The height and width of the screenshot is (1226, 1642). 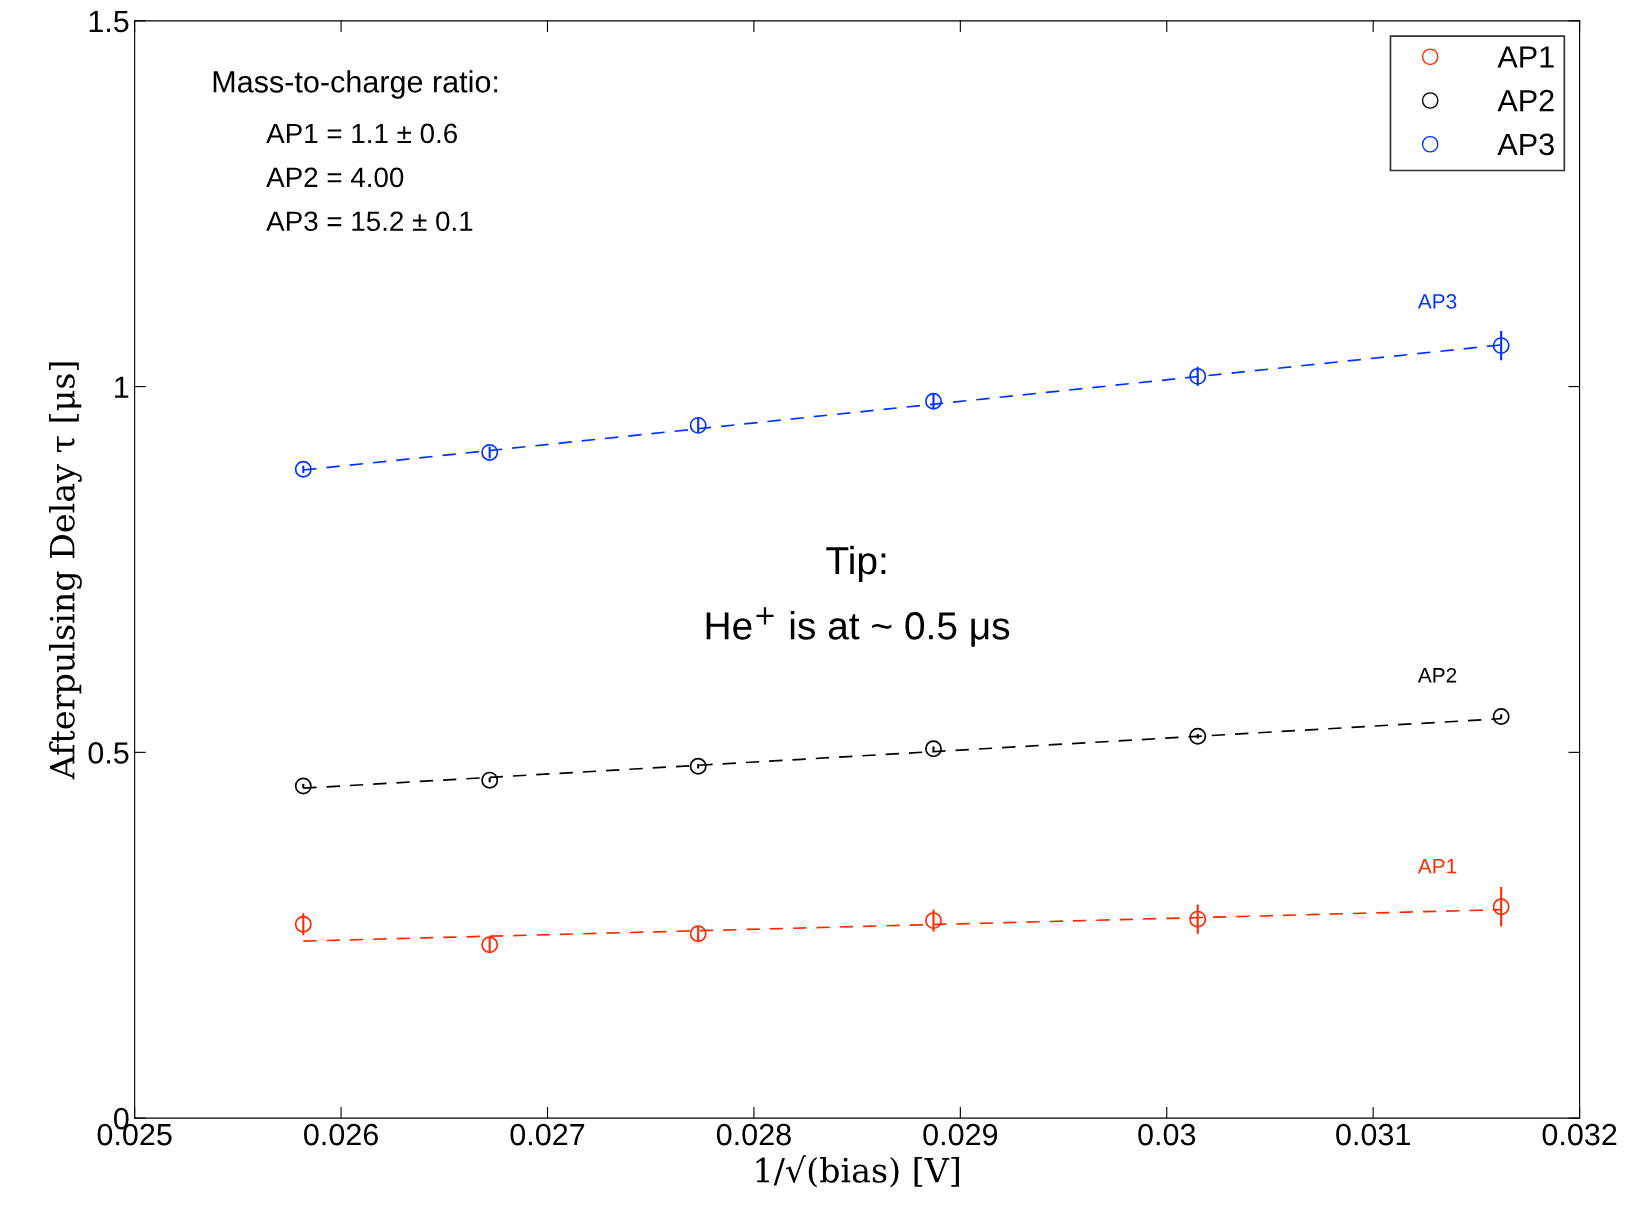 What do you see at coordinates (1525, 100) in the screenshot?
I see `legend-label: AP2` at bounding box center [1525, 100].